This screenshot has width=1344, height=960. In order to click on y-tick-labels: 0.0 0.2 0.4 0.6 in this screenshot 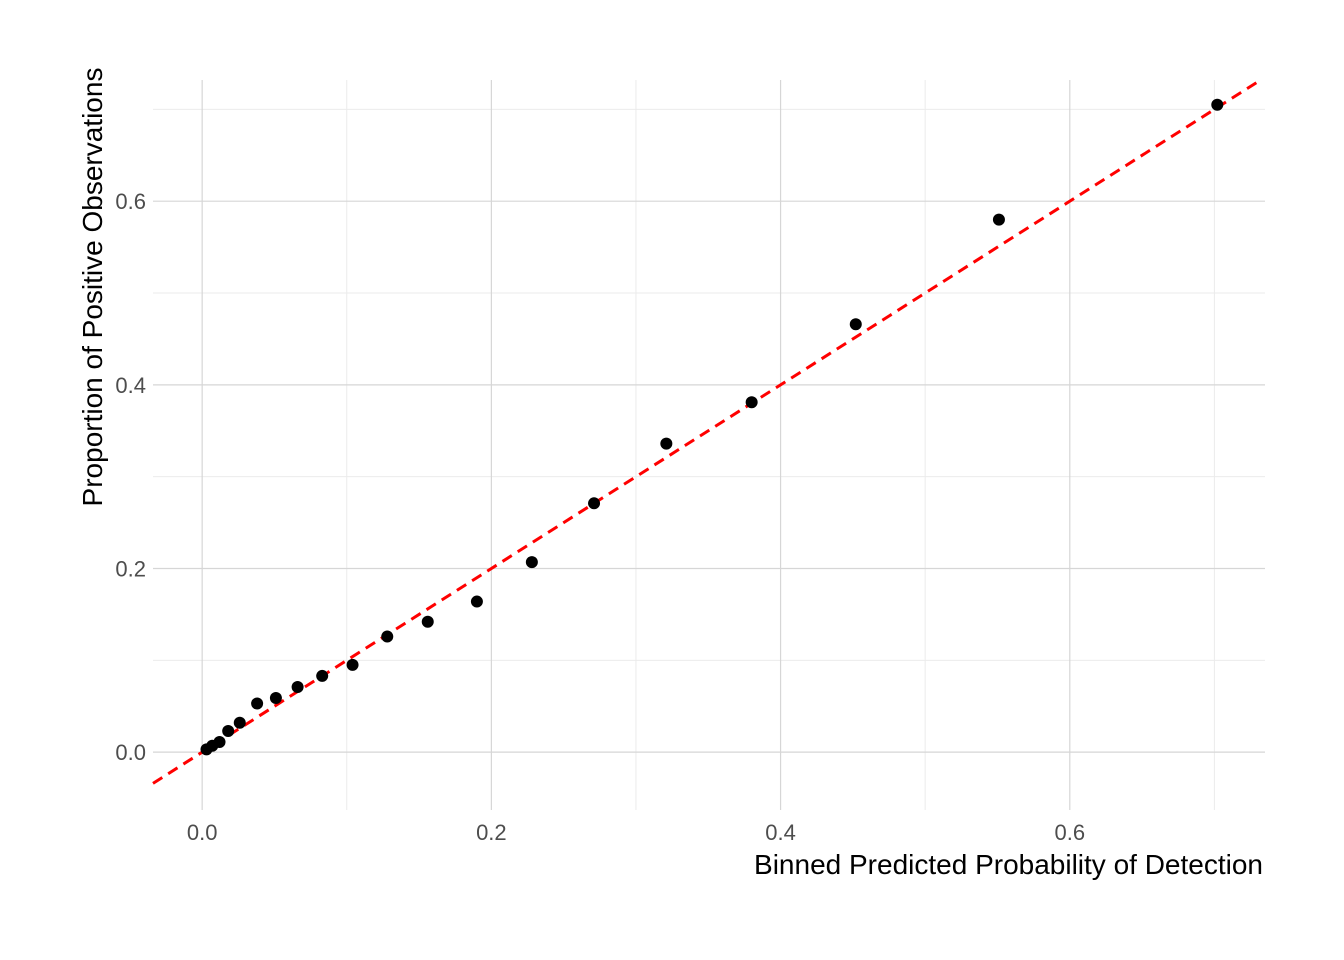, I will do `click(130, 477)`.